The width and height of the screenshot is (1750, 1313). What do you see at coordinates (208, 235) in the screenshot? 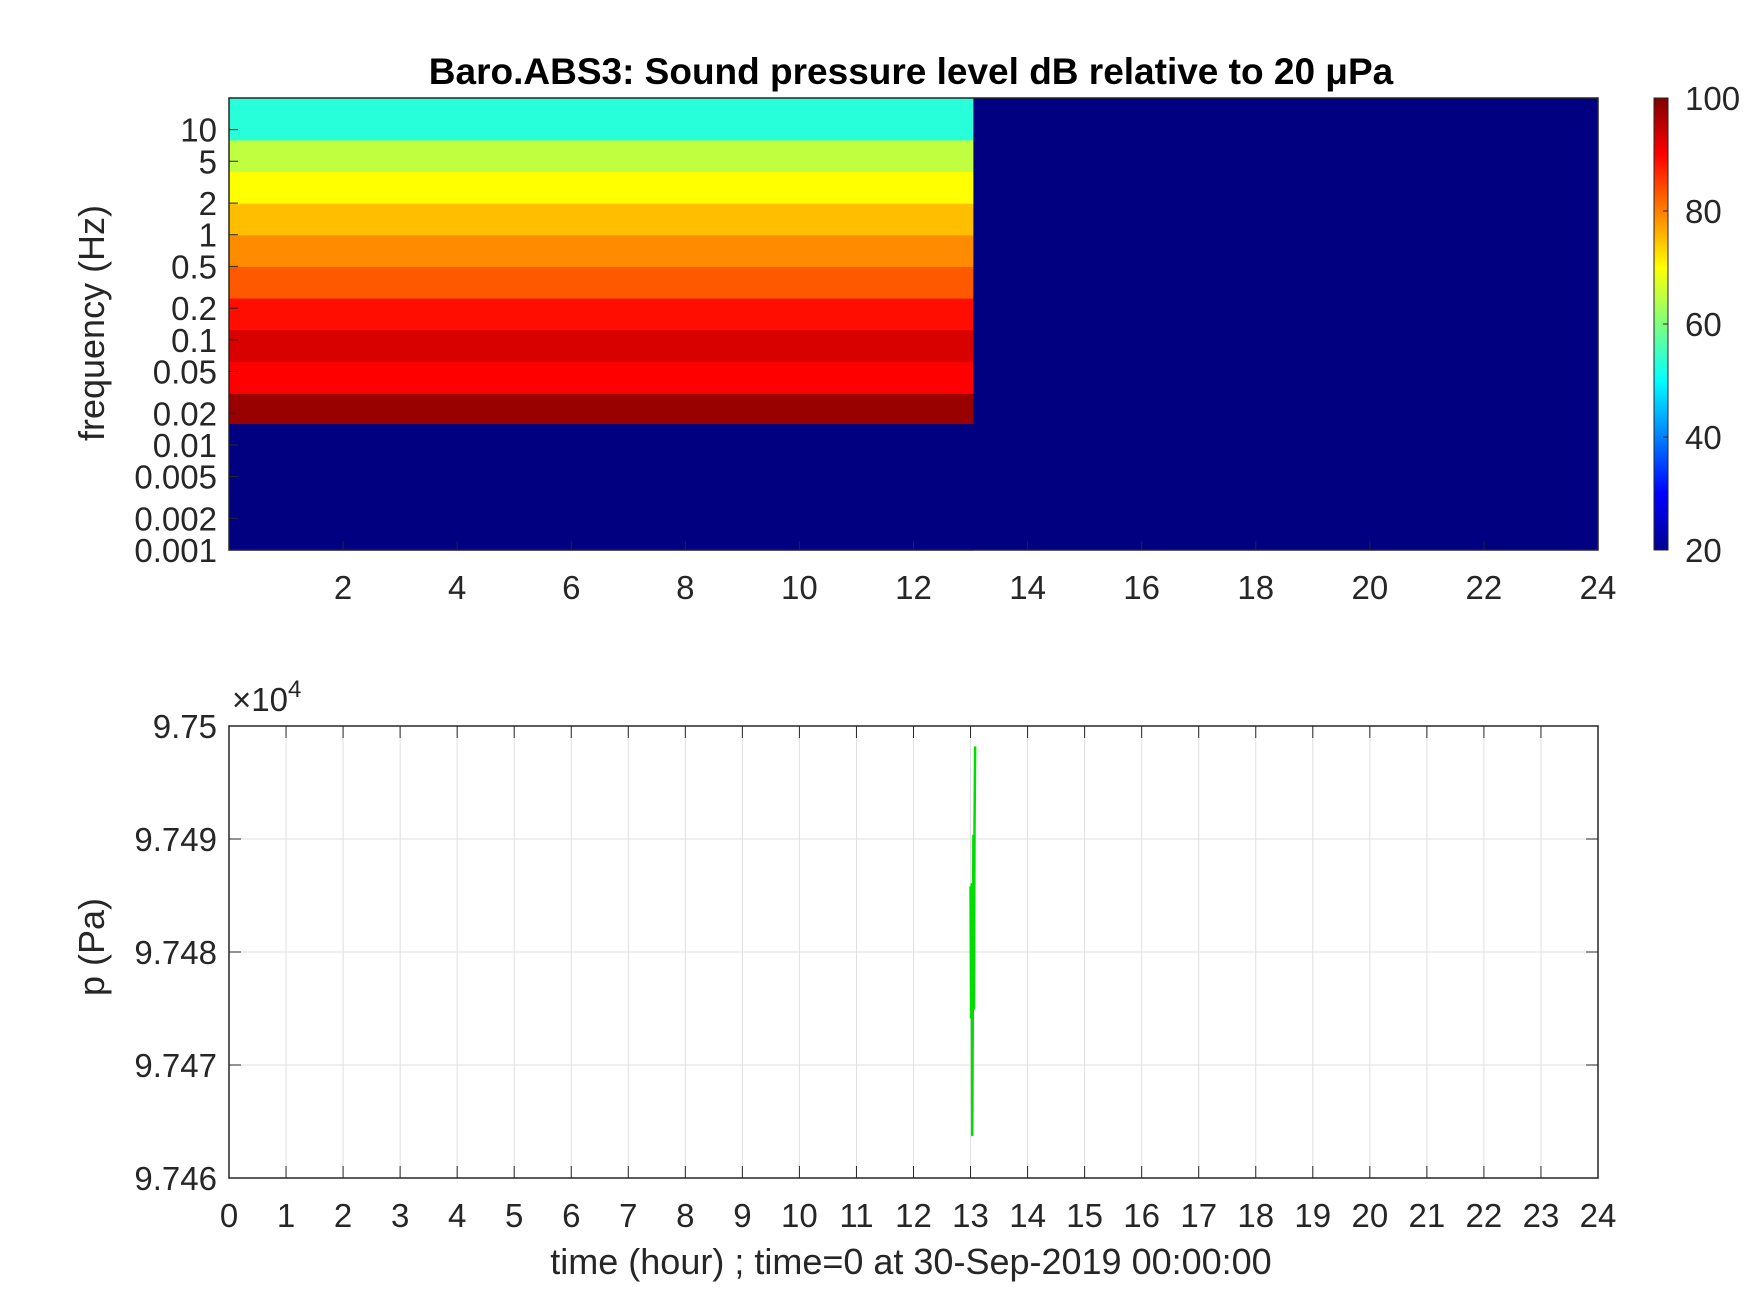
I see `spectrogram-y-tick-label: 1` at bounding box center [208, 235].